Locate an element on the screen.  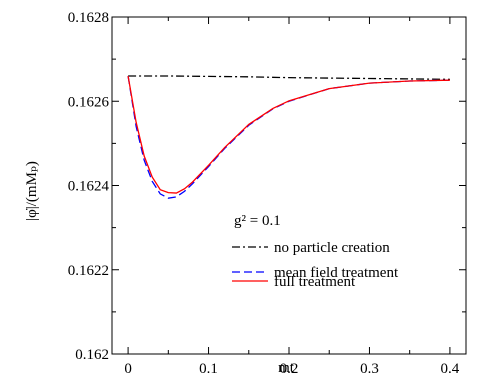
x-tick-label: 0.3 is located at coordinates (369, 369).